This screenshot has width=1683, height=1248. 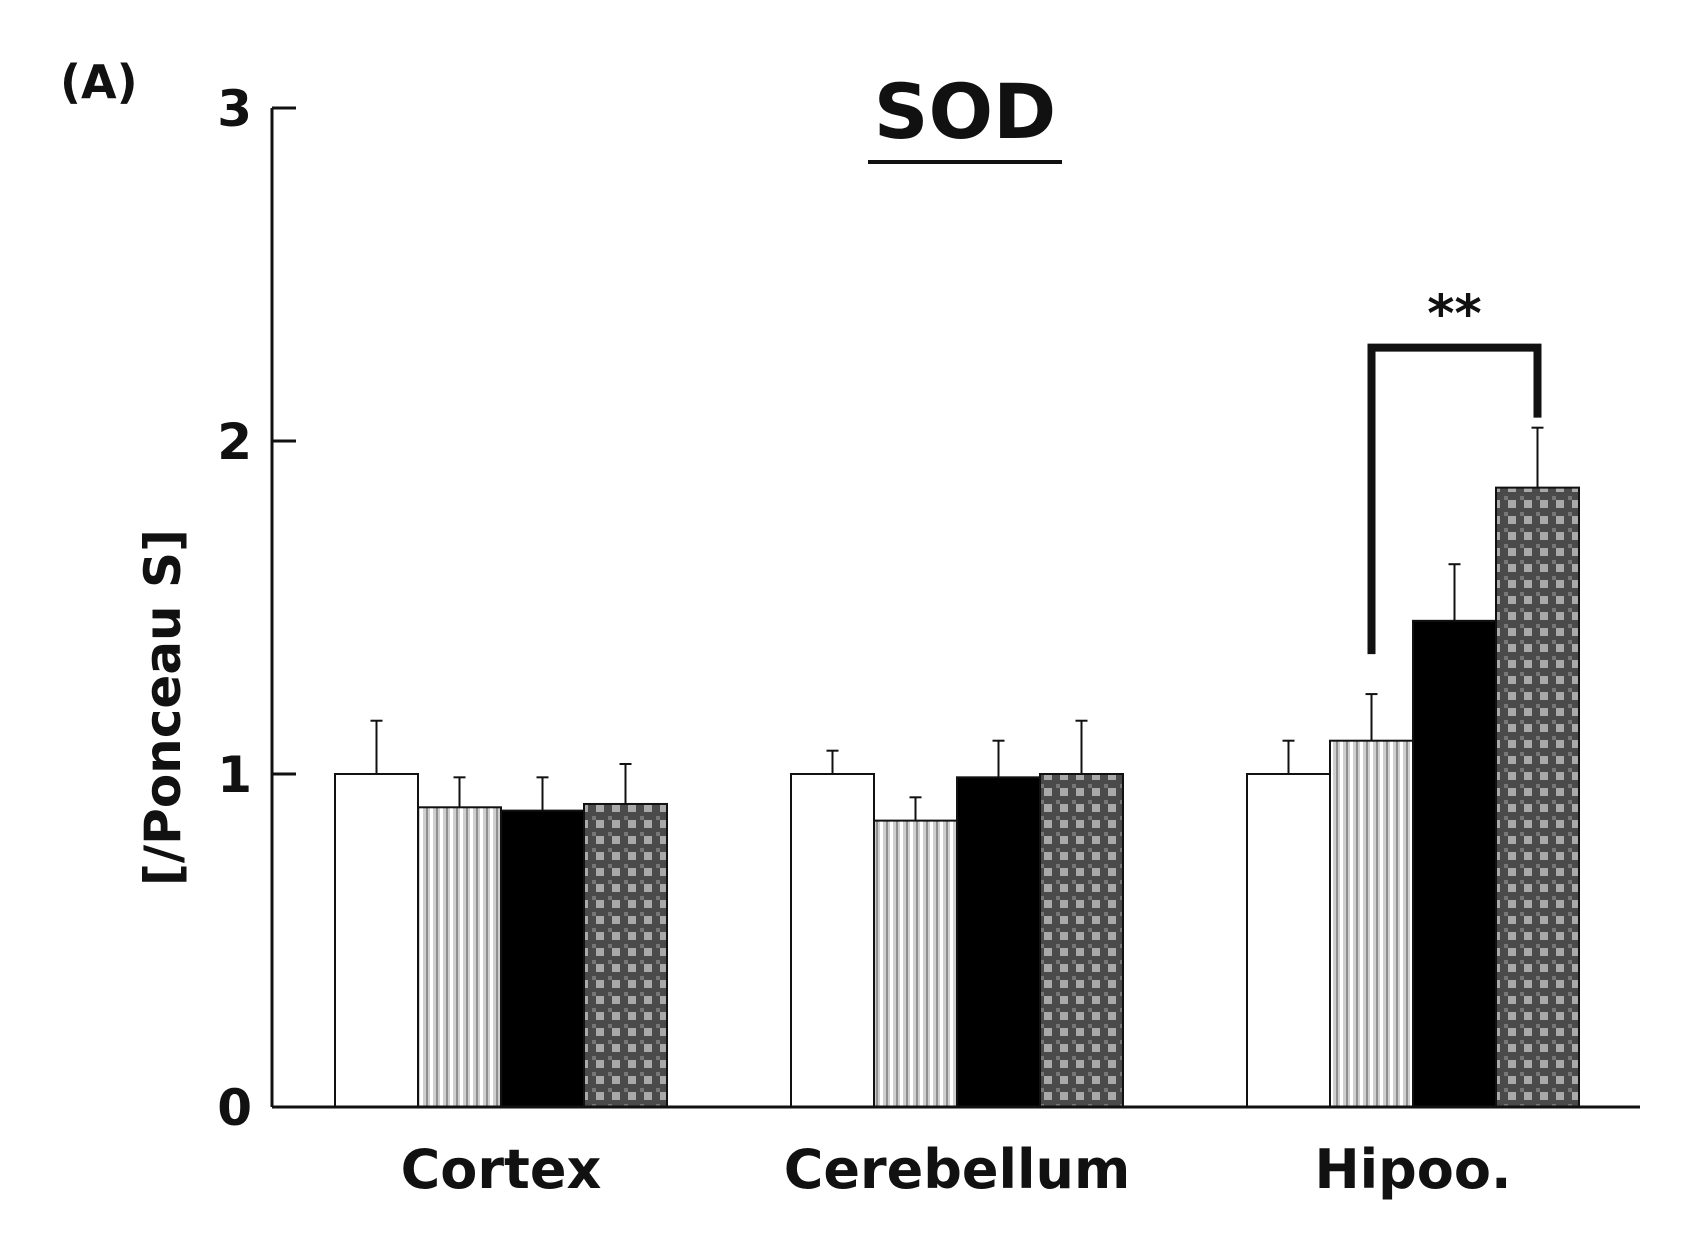 What do you see at coordinates (965, 111) in the screenshot?
I see `chart-title: SOD` at bounding box center [965, 111].